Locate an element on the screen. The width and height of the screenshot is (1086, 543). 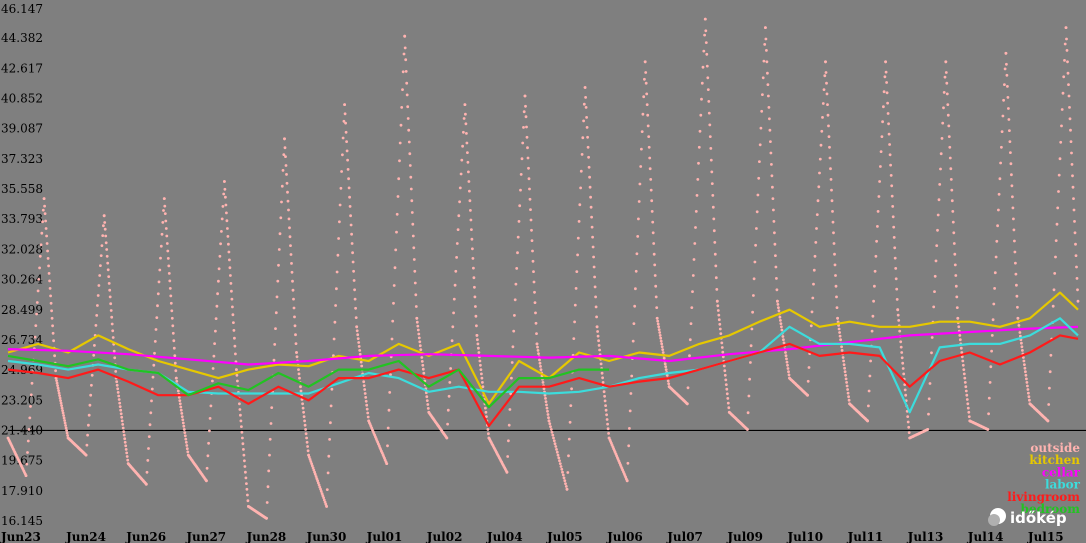
x-tick-label: Jun27 is located at coordinates (205, 536).